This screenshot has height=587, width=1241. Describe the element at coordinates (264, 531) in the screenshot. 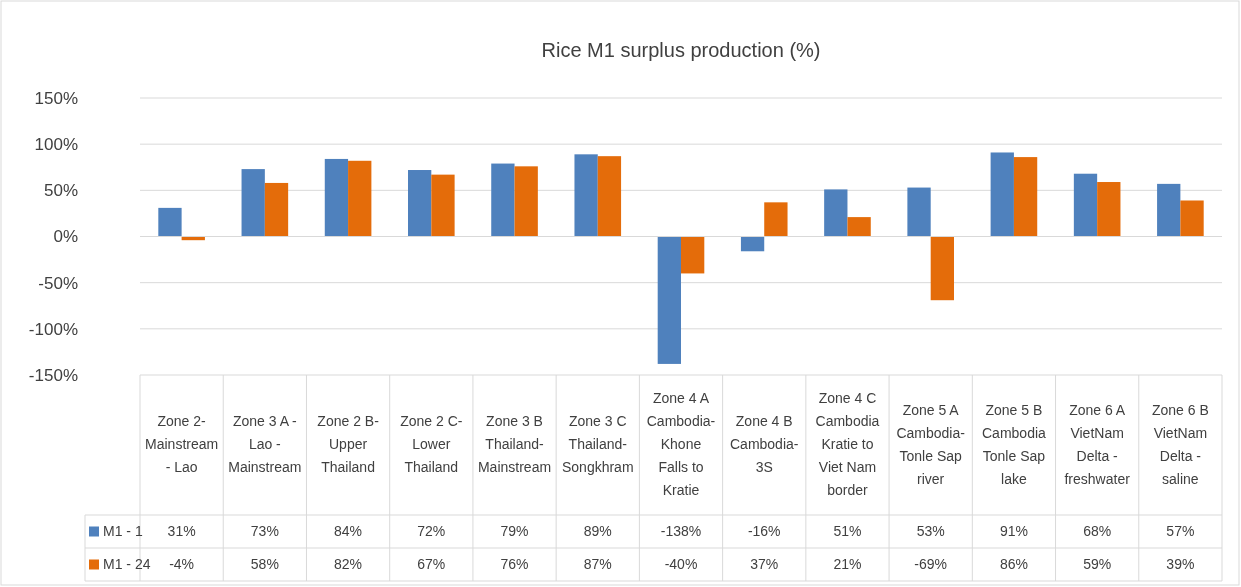

I see `data-label: 73%` at that location.